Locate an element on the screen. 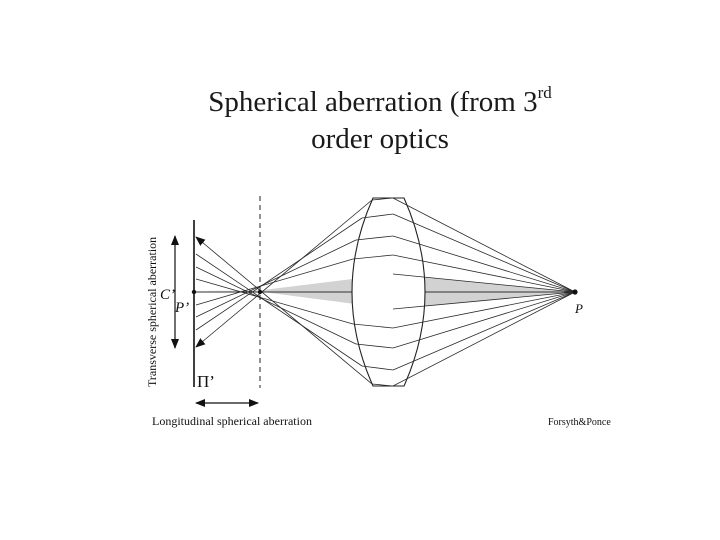  title-line-2: order optics is located at coordinates (380, 139).